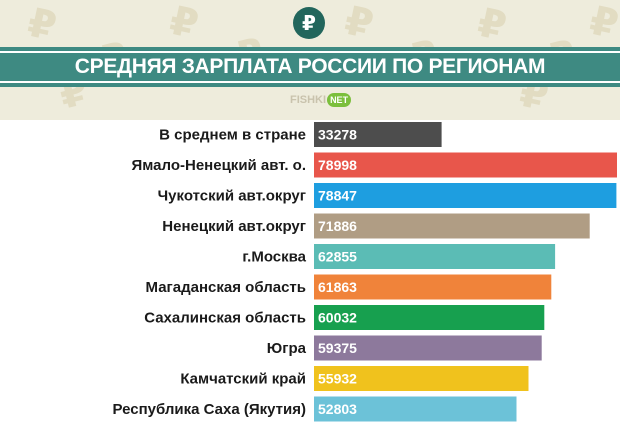 This screenshot has width=620, height=430. Describe the element at coordinates (337, 287) in the screenshot. I see `value-label: 61863` at that location.